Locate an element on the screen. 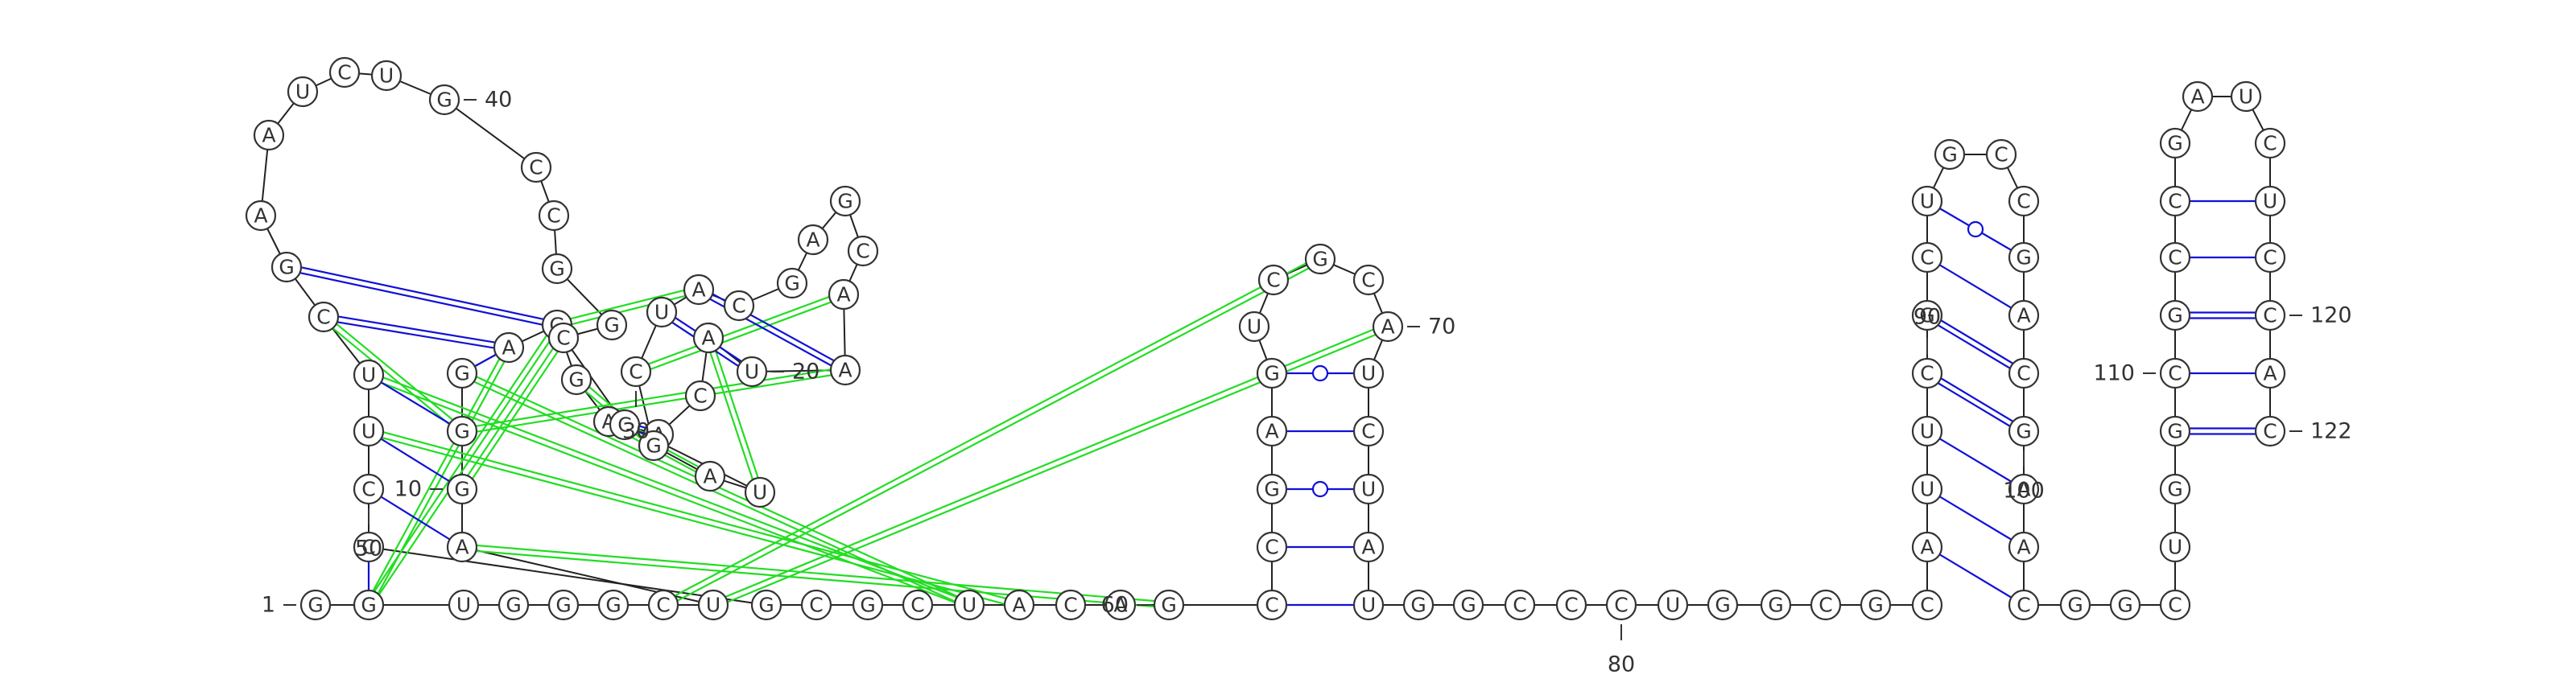  nucleotide-letter: U is located at coordinates (2270, 201).